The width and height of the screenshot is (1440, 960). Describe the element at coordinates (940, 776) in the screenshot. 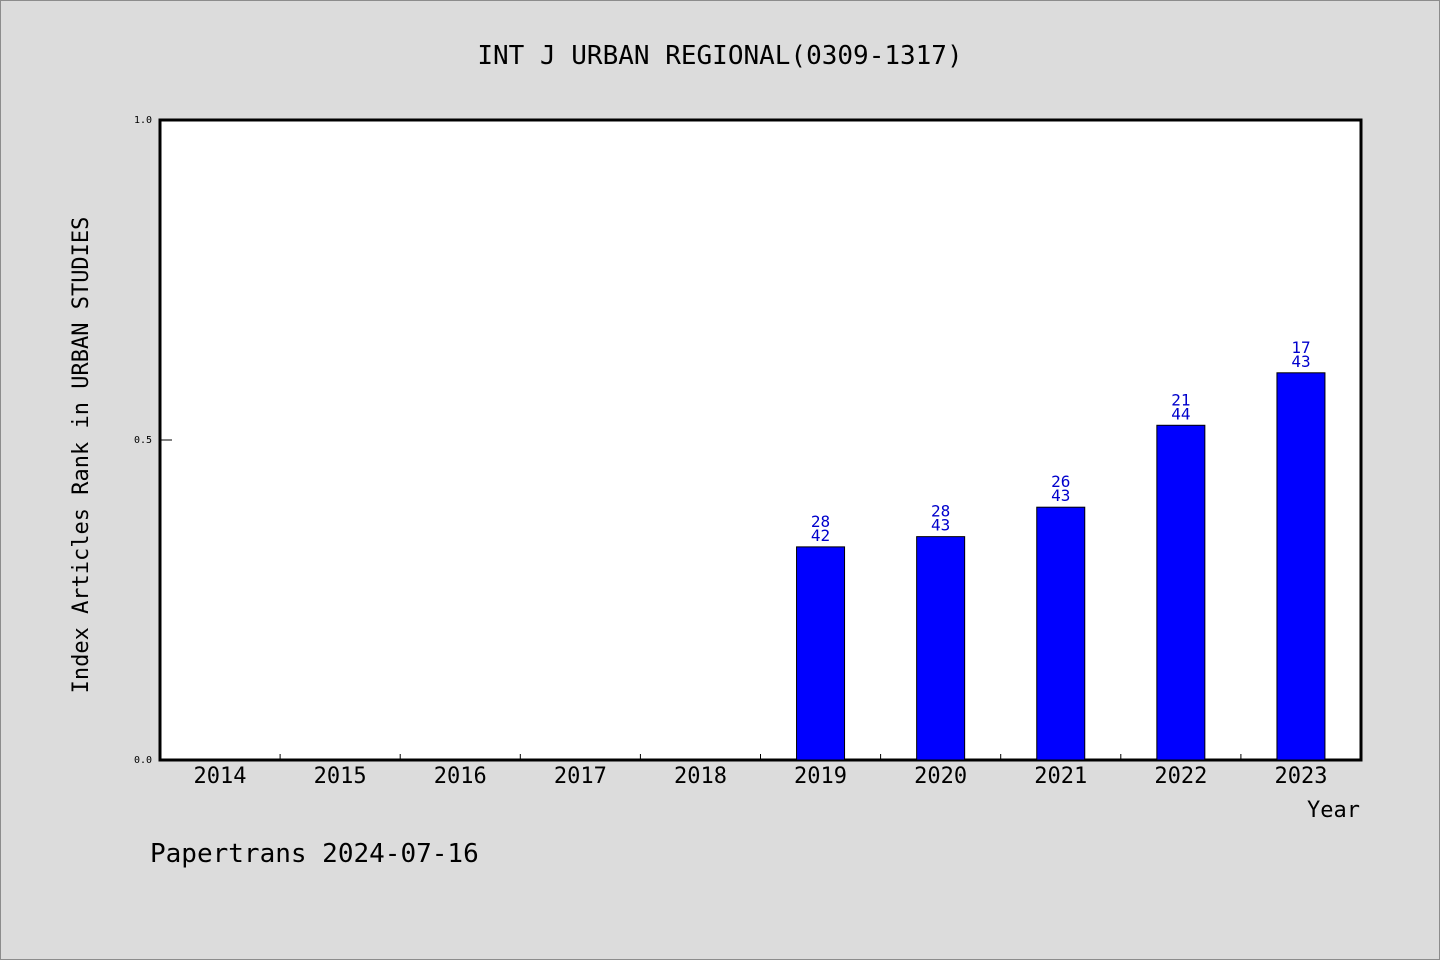

I see `x-tick-label: 2020` at that location.